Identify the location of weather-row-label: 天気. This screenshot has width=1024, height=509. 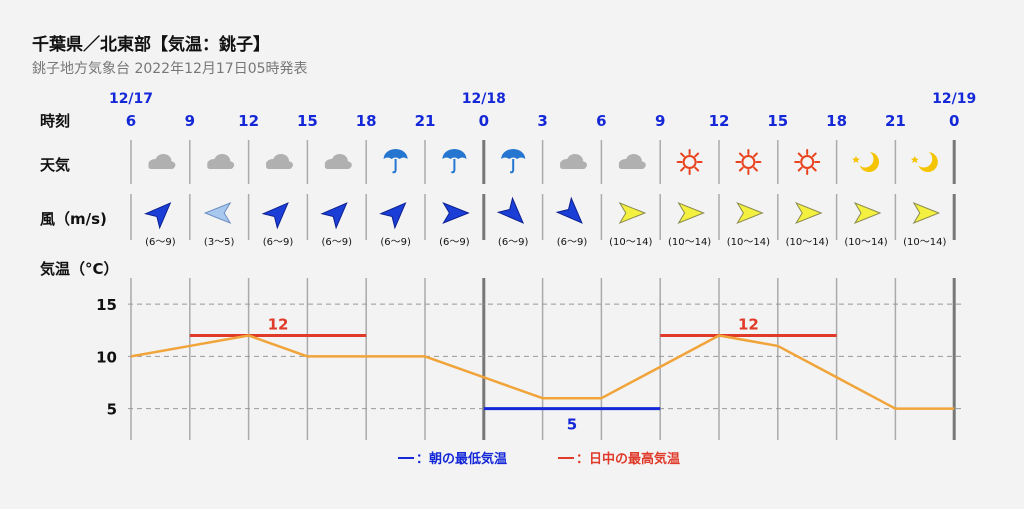
(55, 165).